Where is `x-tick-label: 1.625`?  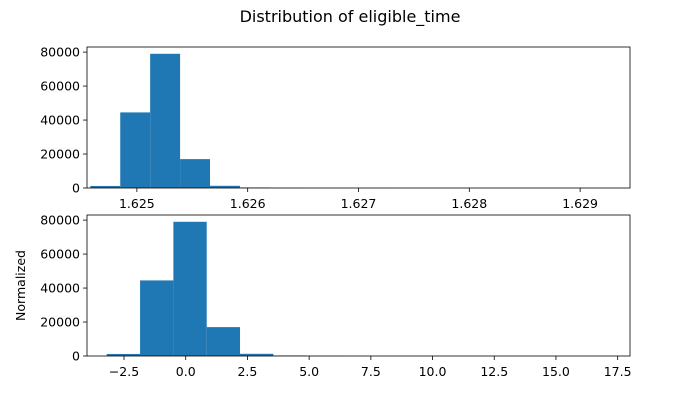 x-tick-label: 1.625 is located at coordinates (137, 203).